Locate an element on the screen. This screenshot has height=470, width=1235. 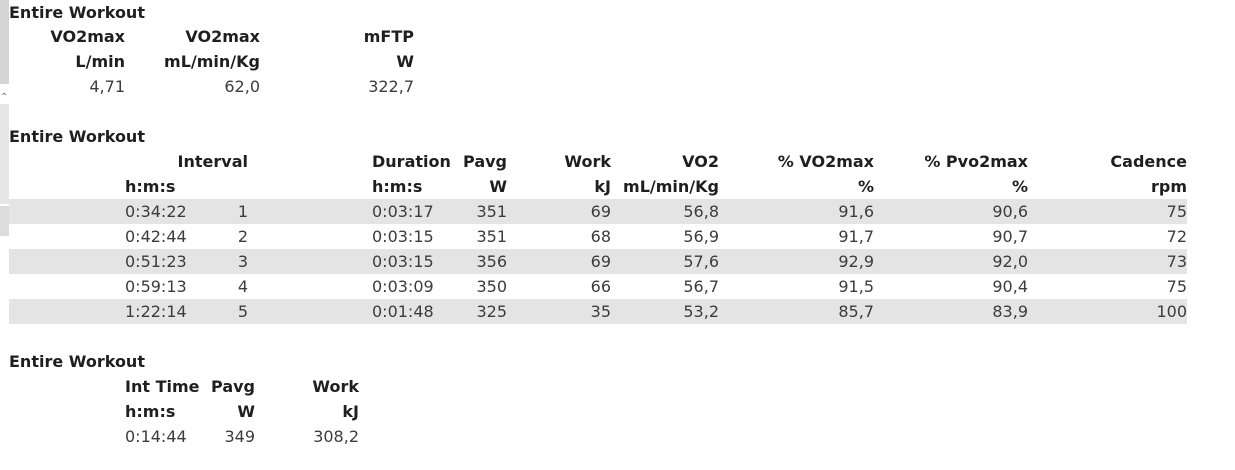
header-interval: Interval is located at coordinates (212, 161).